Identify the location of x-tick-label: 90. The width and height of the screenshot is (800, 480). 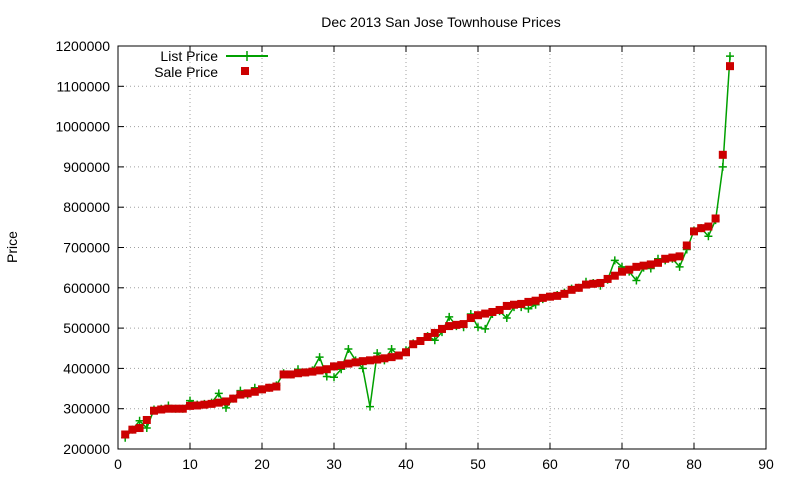
(766, 464).